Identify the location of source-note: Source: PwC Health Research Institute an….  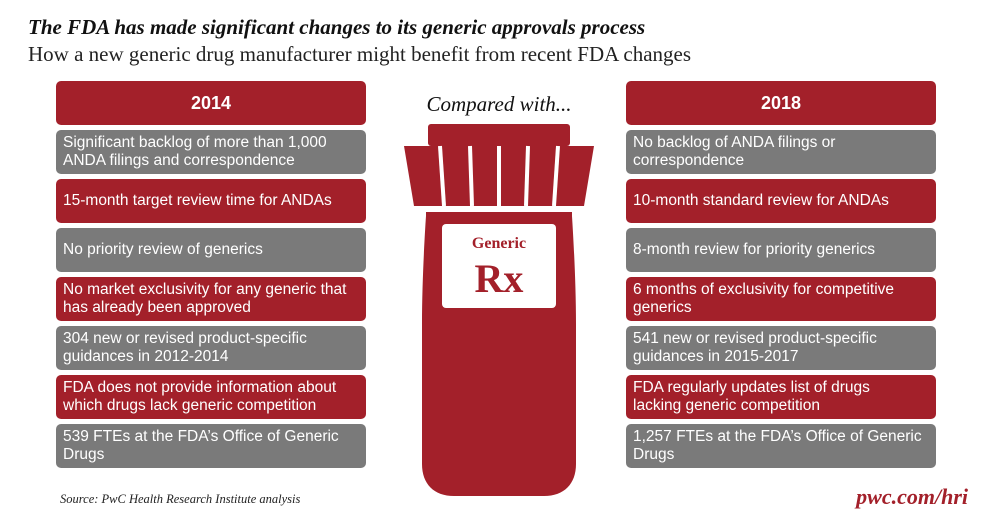
(180, 499).